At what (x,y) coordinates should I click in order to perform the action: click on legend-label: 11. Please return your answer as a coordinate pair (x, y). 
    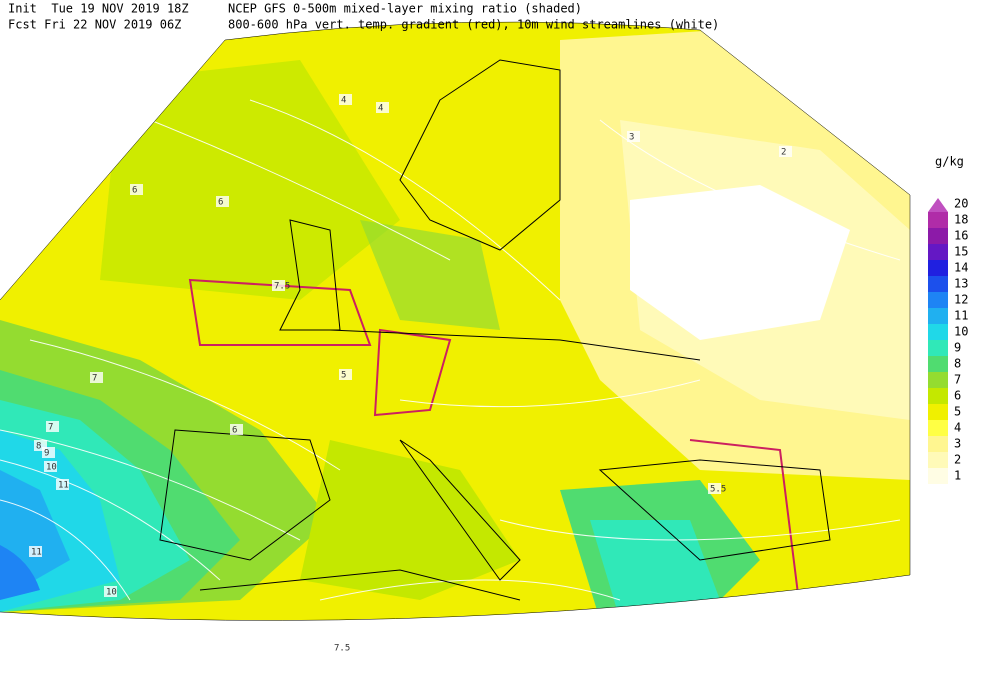
    Looking at the image, I should click on (961, 316).